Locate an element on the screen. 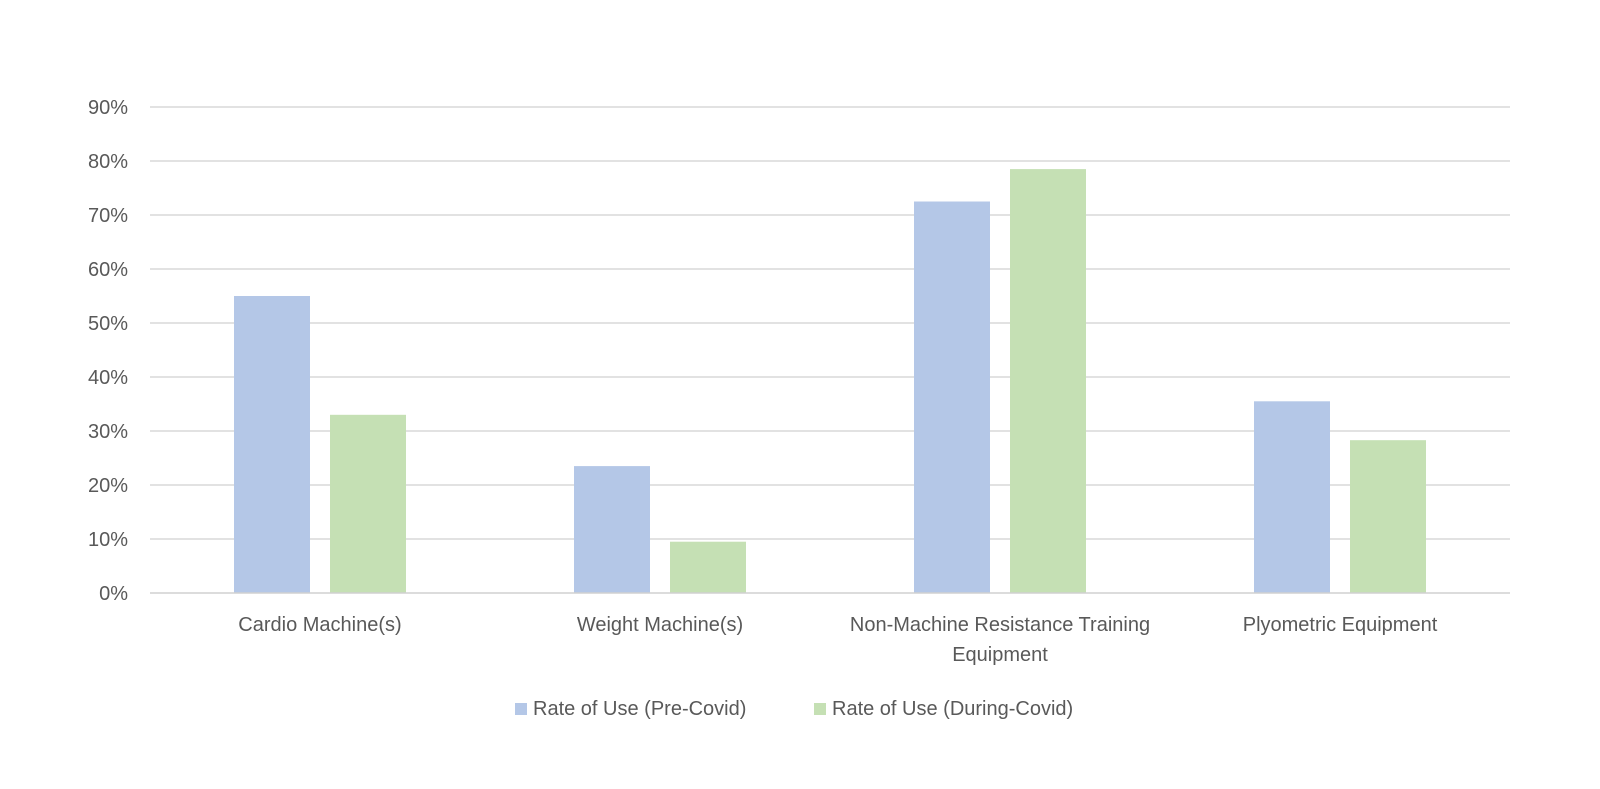 This screenshot has width=1600, height=789. y-tick-label: 70% is located at coordinates (108, 216).